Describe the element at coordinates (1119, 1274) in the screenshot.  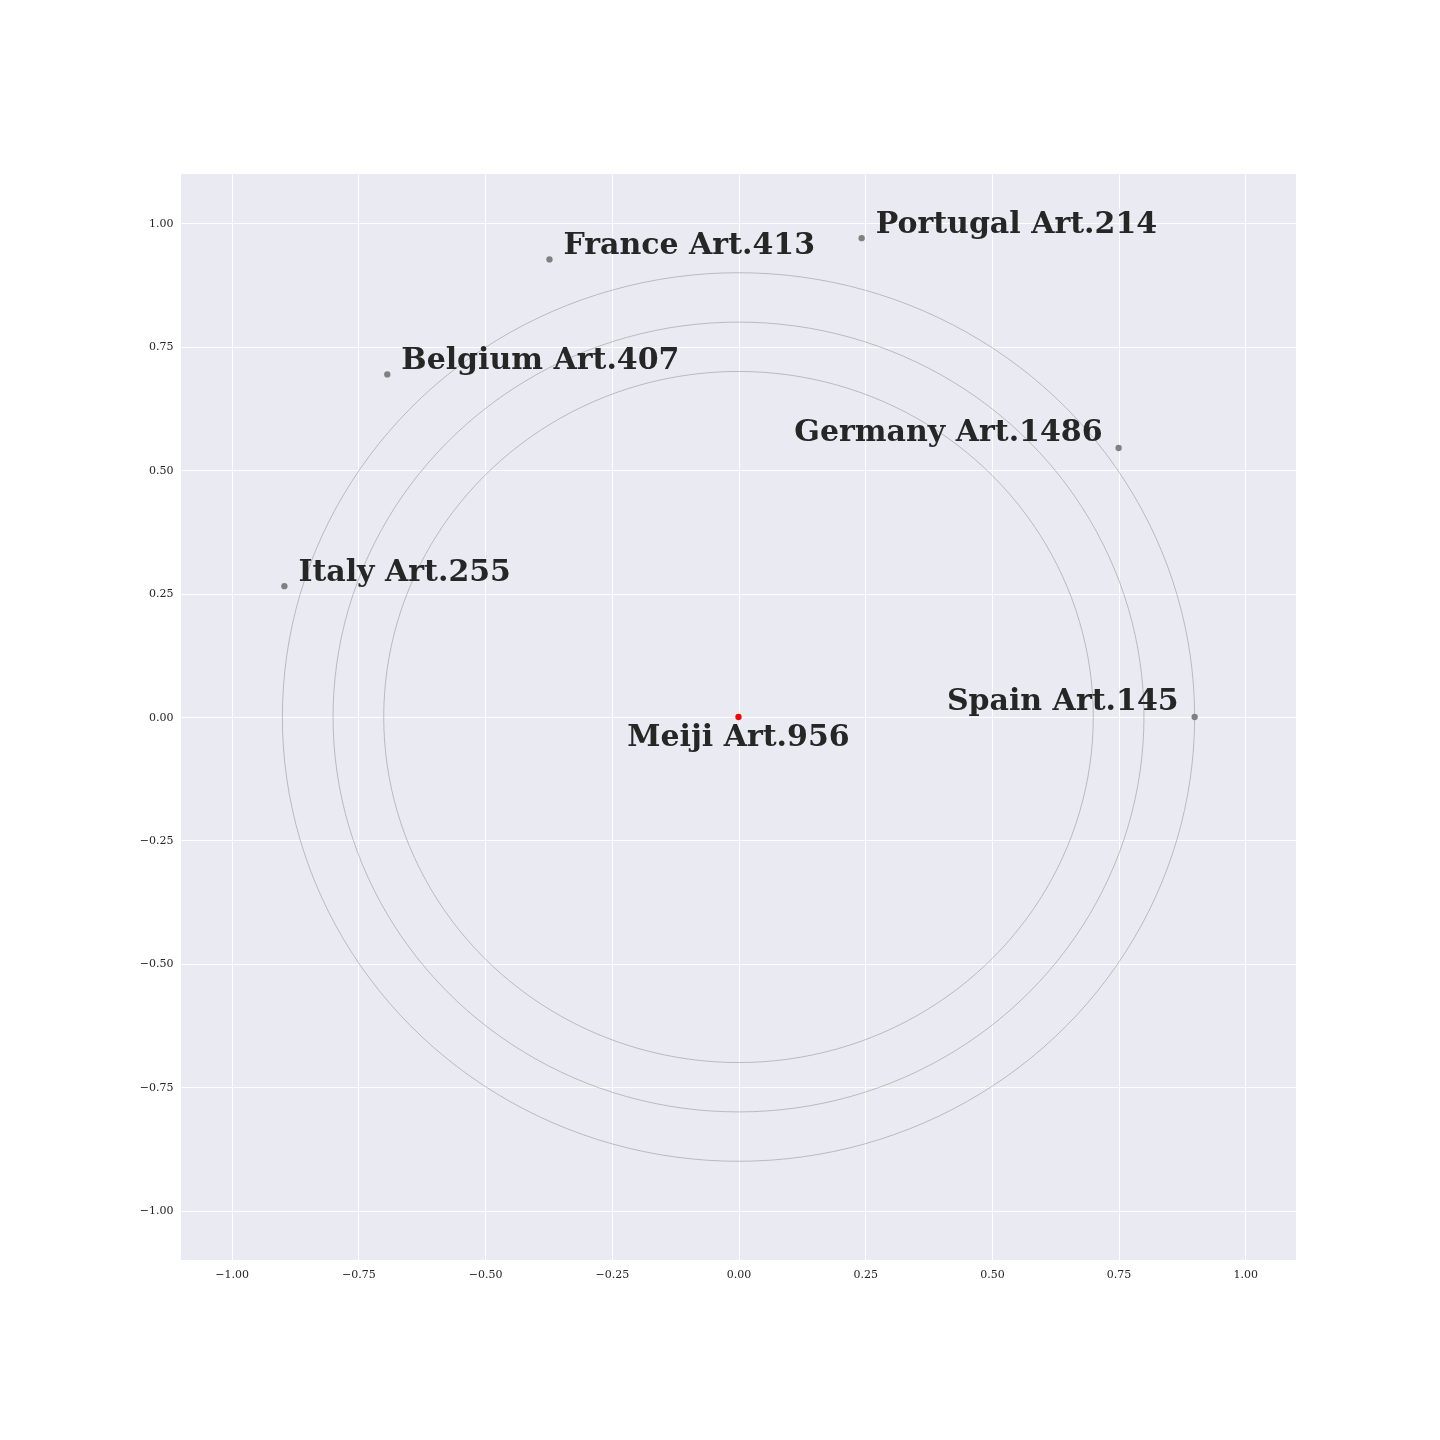
I see `x-tick-label: 0.75` at that location.